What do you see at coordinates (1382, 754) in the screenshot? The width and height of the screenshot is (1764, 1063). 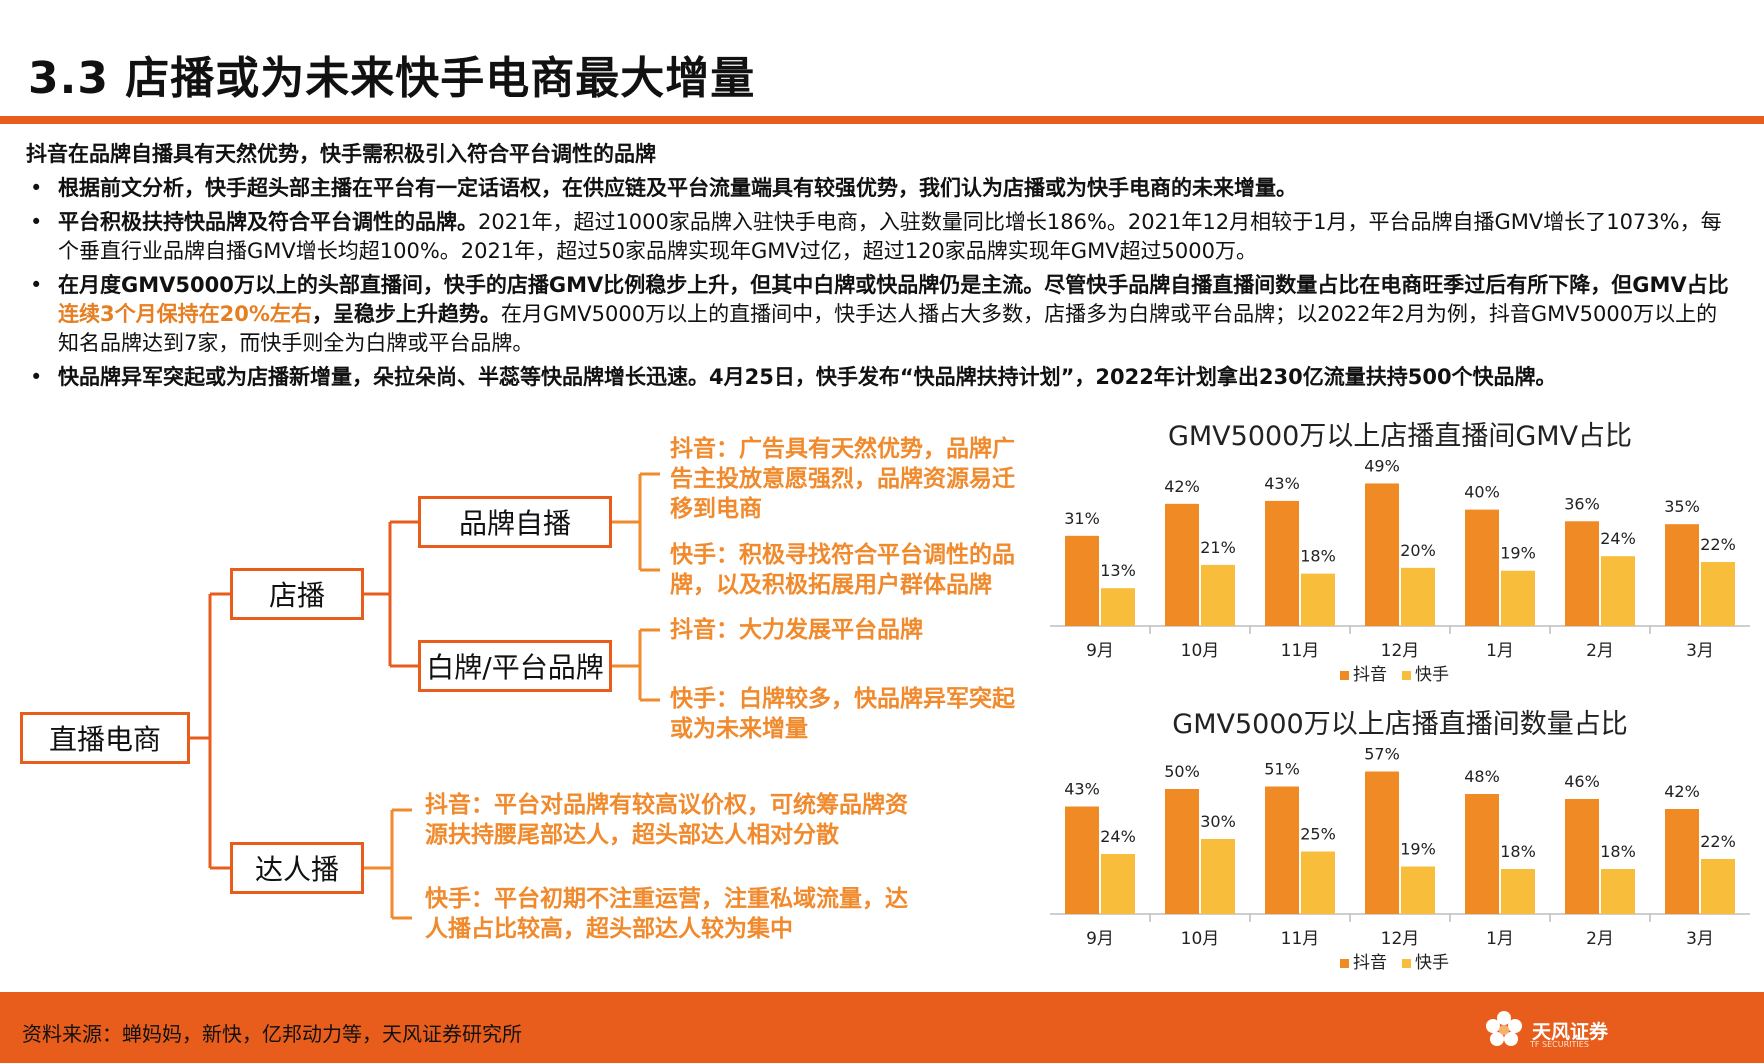 I see `chart-2-data-label: 57%` at bounding box center [1382, 754].